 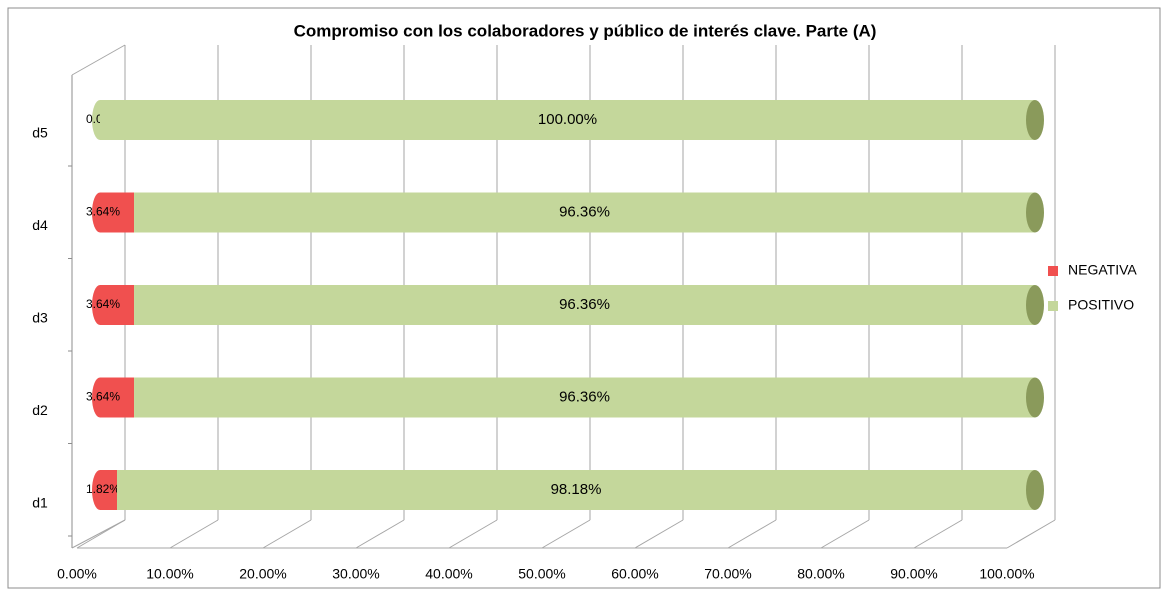 I want to click on x-tick-label: 90.00%, so click(x=913, y=574).